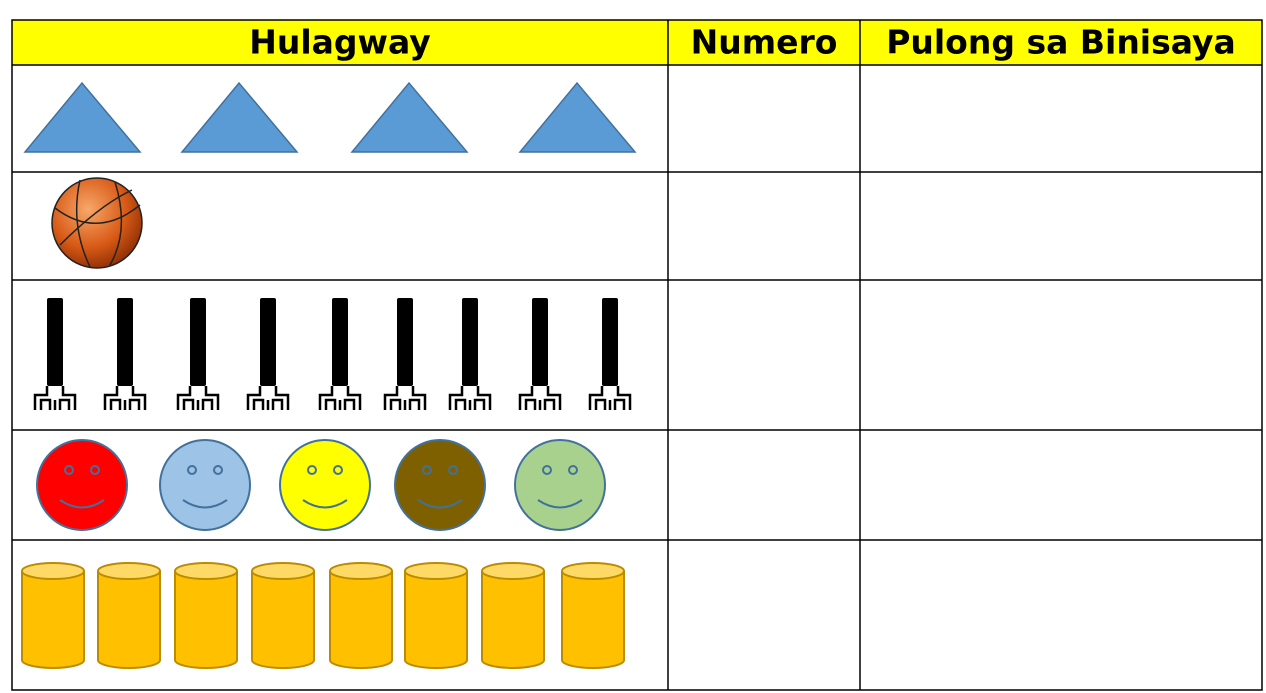 This screenshot has width=1266, height=693. I want to click on header-cell: Hulagway, so click(340, 42).